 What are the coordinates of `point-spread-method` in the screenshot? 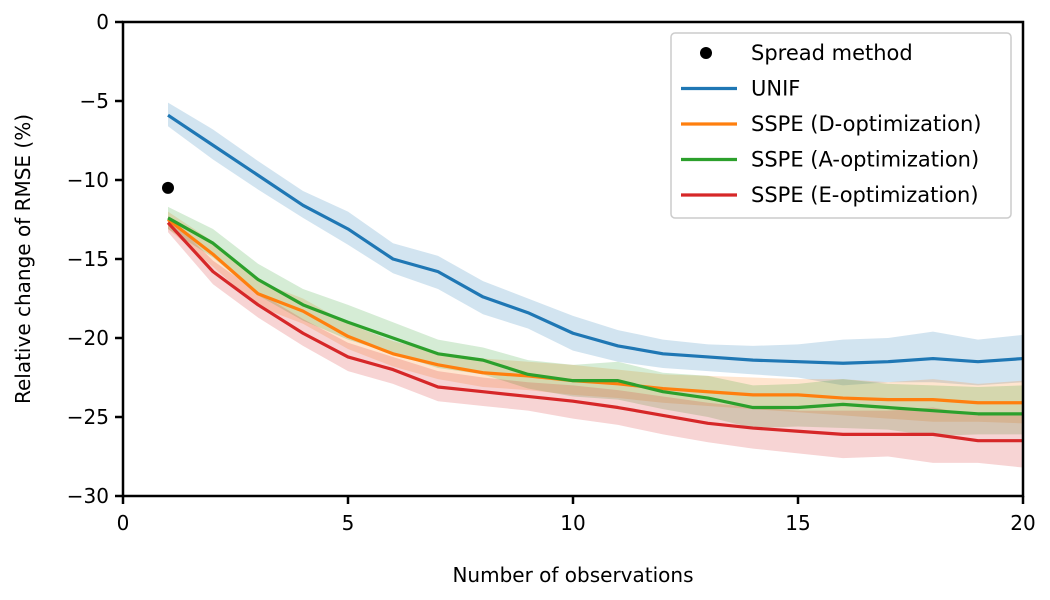 It's located at (168, 187).